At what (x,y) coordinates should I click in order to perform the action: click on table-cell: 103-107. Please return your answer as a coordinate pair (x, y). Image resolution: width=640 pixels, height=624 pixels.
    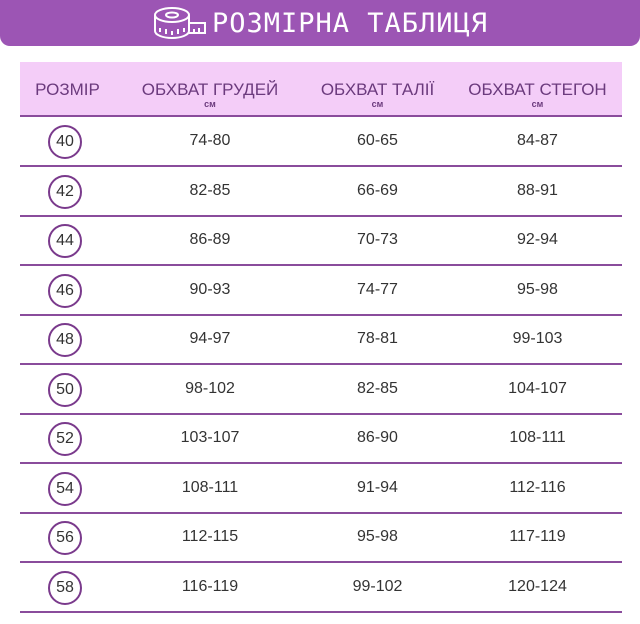
    Looking at the image, I should click on (210, 437).